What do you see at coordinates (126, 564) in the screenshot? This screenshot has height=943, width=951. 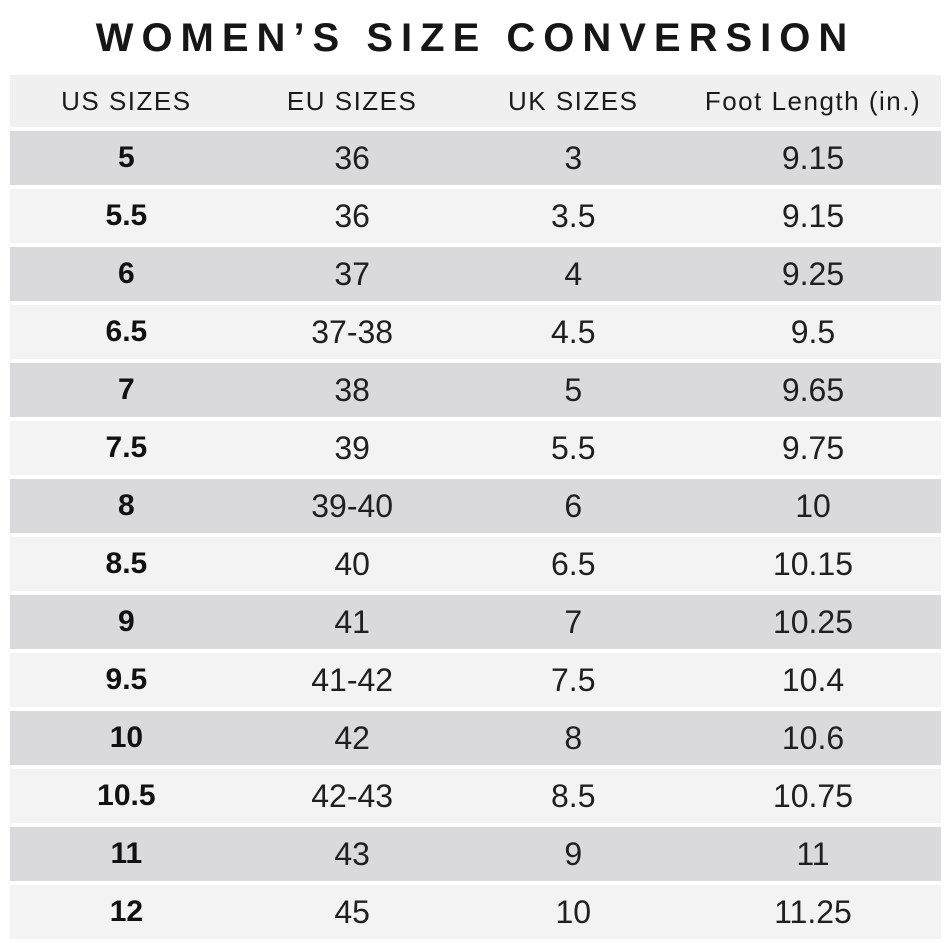 I see `cell-us-size: 8.5` at bounding box center [126, 564].